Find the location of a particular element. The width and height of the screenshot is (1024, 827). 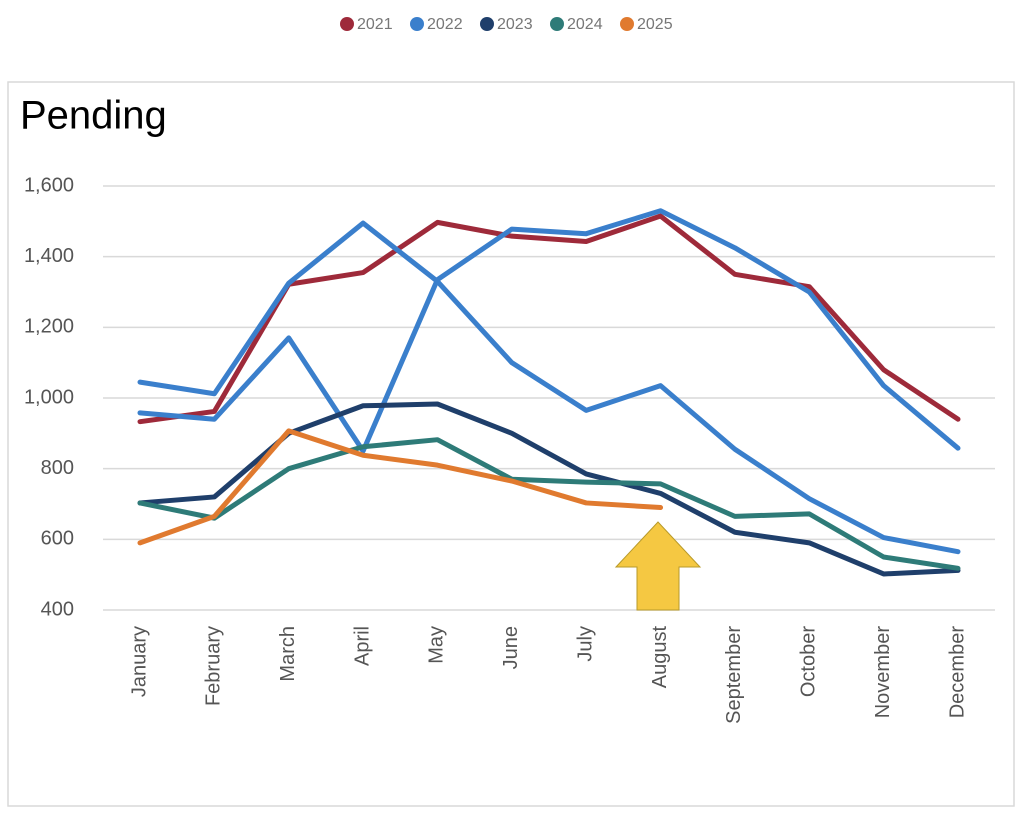

x-tick-label: January is located at coordinates (139, 661).